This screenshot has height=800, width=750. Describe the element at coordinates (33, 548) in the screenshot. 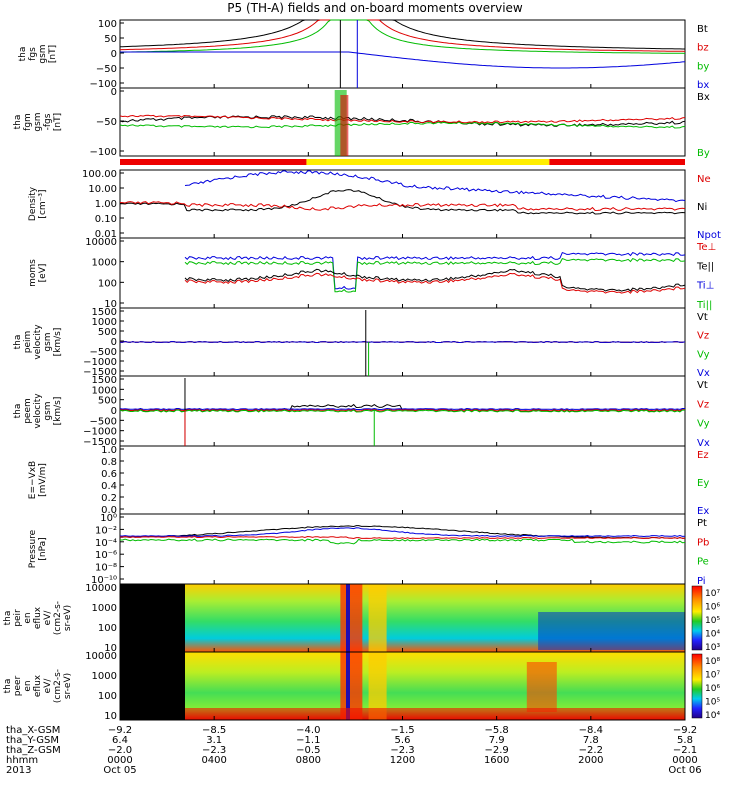

I see `pressure-ylabel: Pressure` at that location.